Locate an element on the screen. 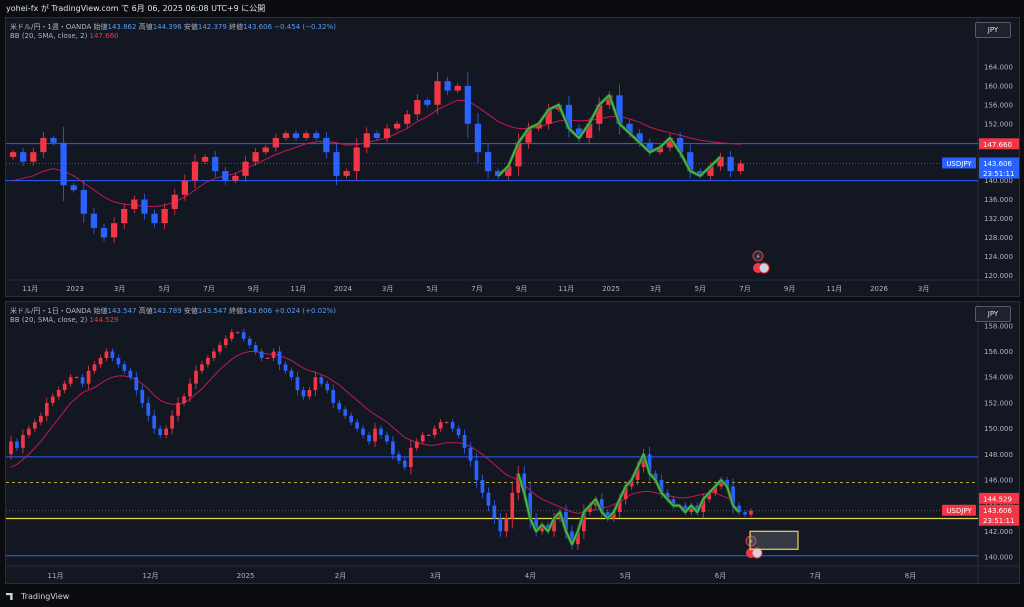 The height and width of the screenshot is (607, 1024). weekly-price-tag: 23:51:11 is located at coordinates (998, 174).